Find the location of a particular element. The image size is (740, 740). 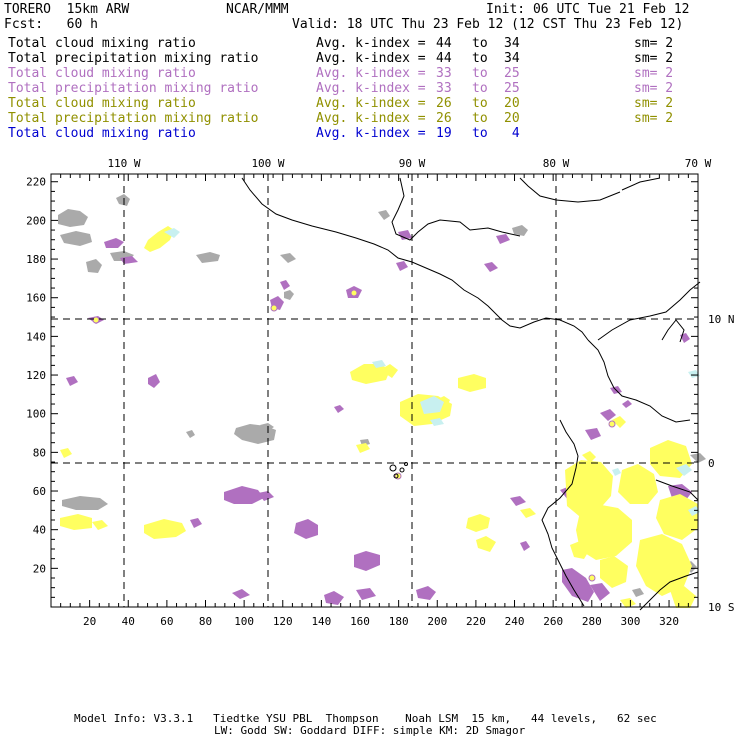

lat-label: 10 N is located at coordinates (721, 319).